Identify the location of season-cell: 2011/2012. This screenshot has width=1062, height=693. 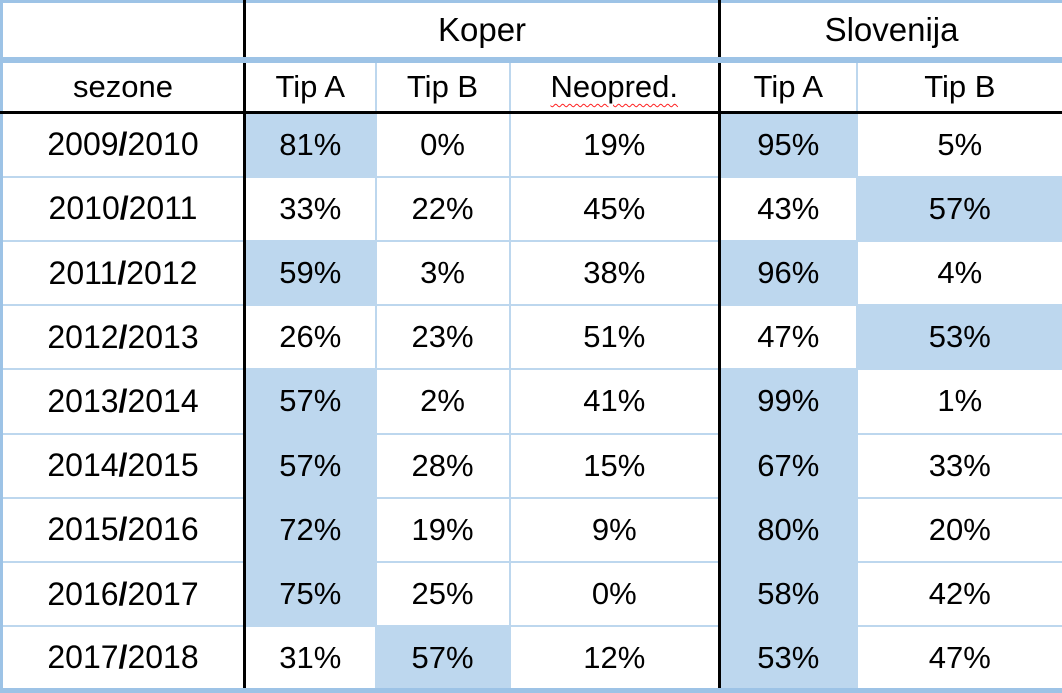
(123, 273).